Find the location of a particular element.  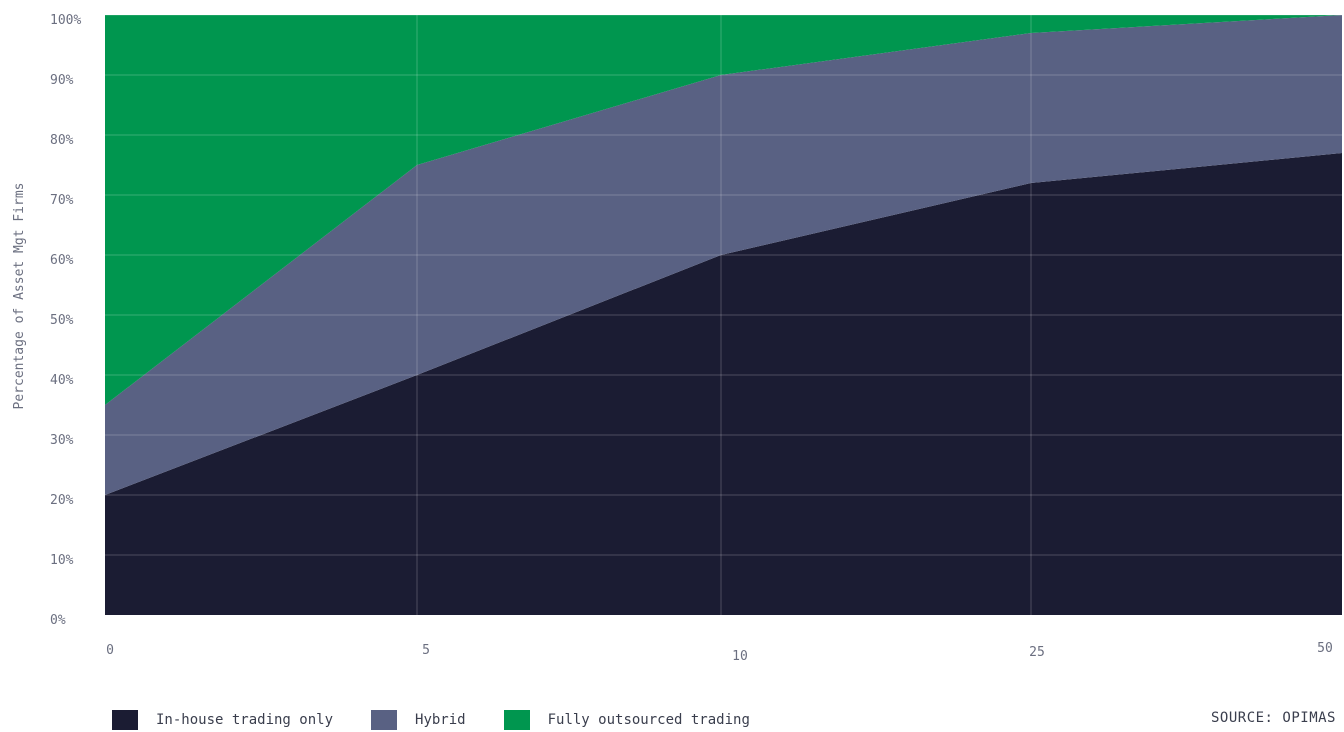

legend-label-outsourced: Fully outsourced trading is located at coordinates (648, 720).